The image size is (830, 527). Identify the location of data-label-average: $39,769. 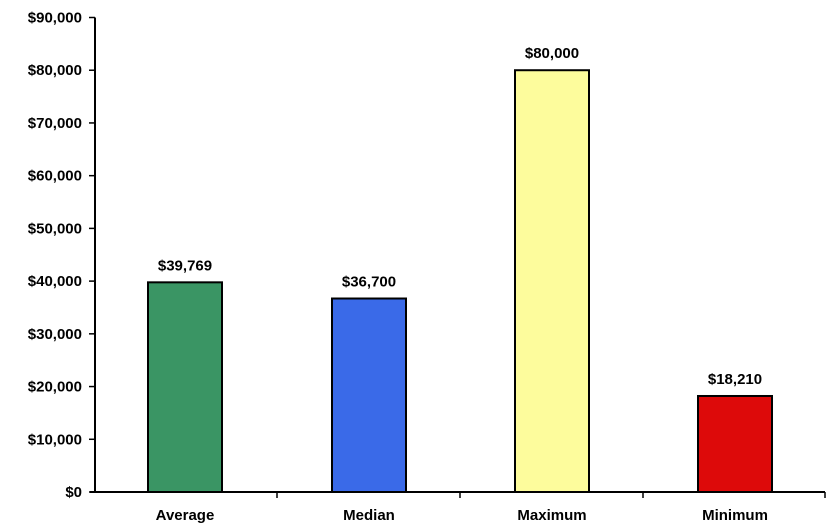
(185, 265).